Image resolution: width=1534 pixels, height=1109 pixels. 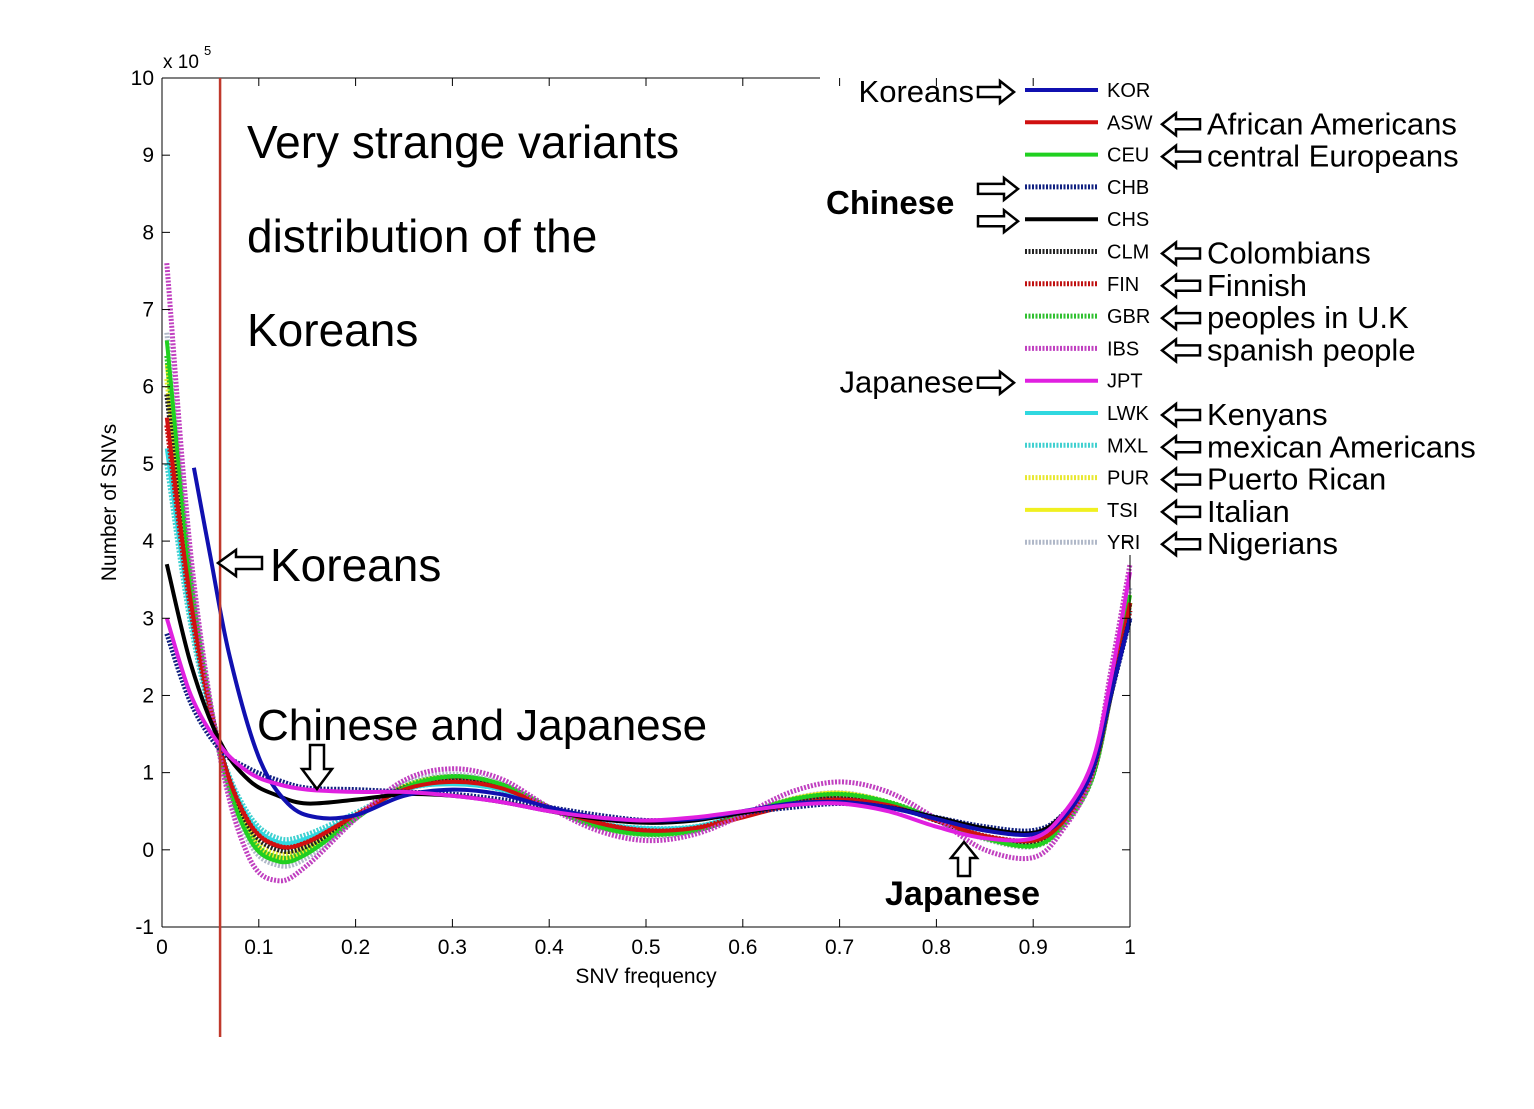 What do you see at coordinates (1257, 285) in the screenshot?
I see `legend-annotation-fin: Finnish` at bounding box center [1257, 285].